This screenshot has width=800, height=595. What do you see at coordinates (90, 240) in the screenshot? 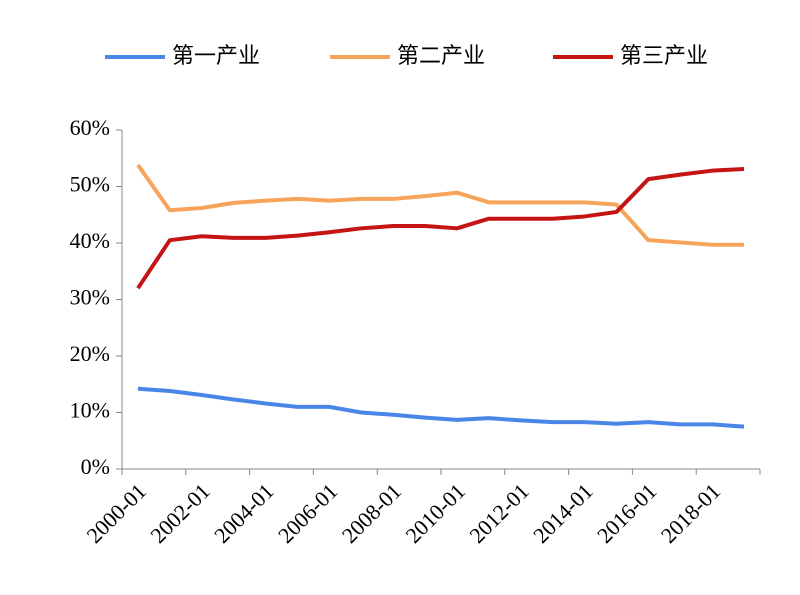
I see `y-tick-label: 40%` at bounding box center [90, 240].